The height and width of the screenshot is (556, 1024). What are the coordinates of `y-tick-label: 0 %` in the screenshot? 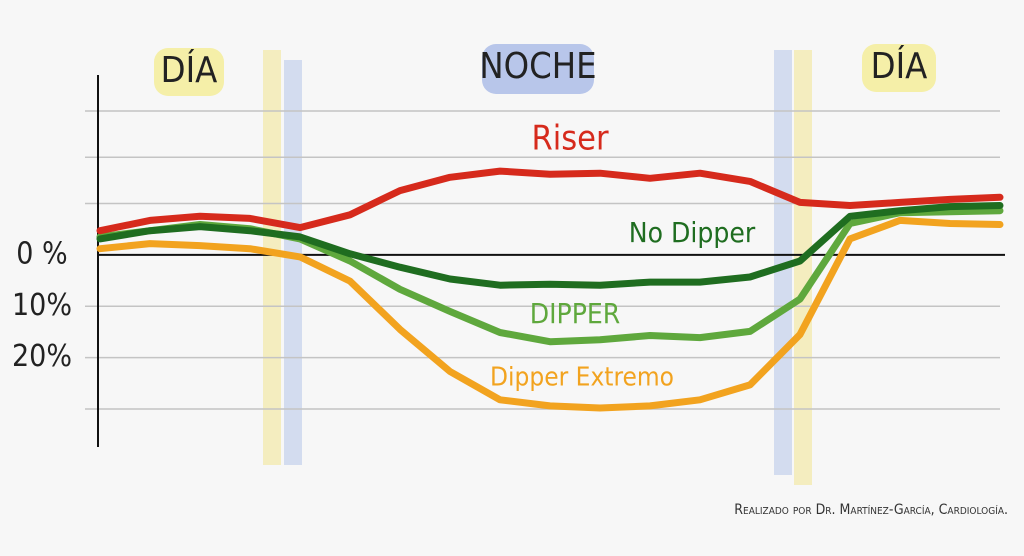 It's located at (41, 253).